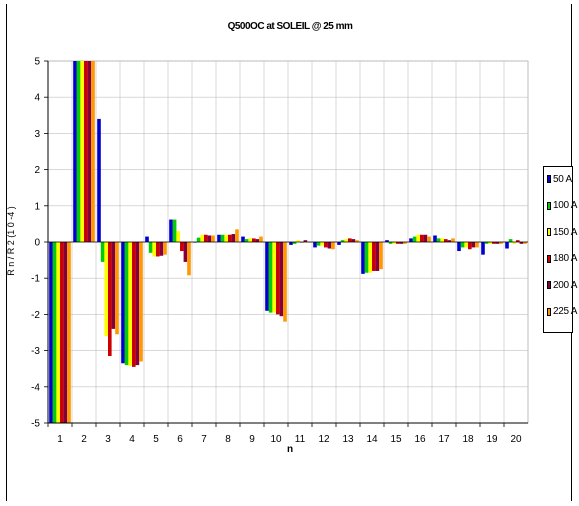  Describe the element at coordinates (278, 278) in the screenshot. I see `bar-180a-n10` at that location.